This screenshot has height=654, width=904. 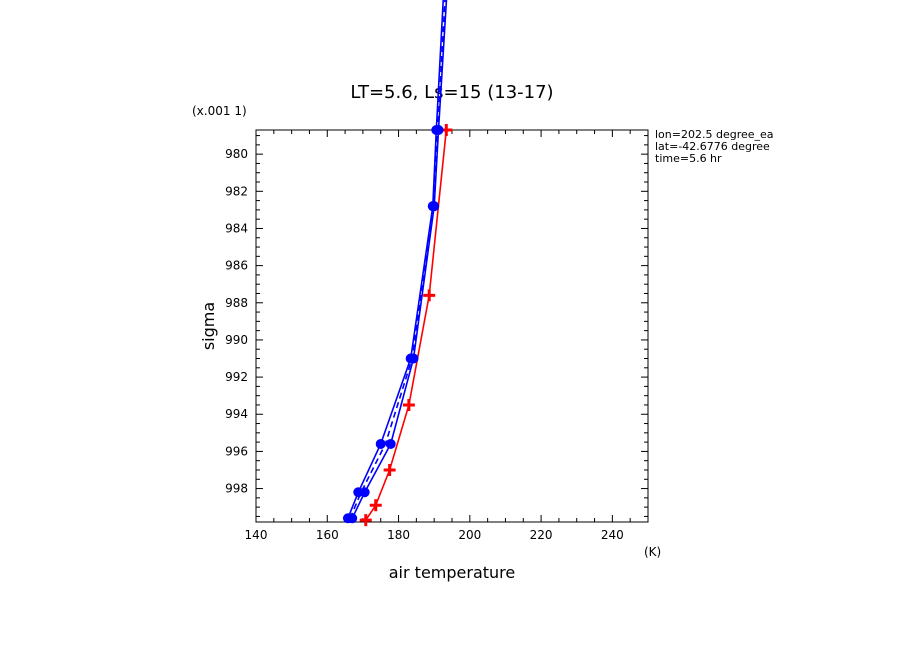 What do you see at coordinates (469, 535) in the screenshot?
I see `x-tick-label: 200` at bounding box center [469, 535].